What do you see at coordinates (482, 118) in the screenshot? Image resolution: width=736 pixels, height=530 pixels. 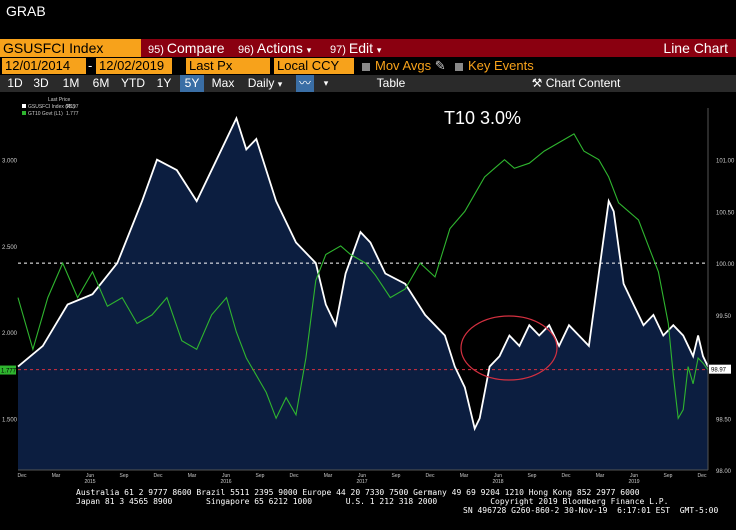 I see `chart-annotation: T10 3.0%` at bounding box center [482, 118].